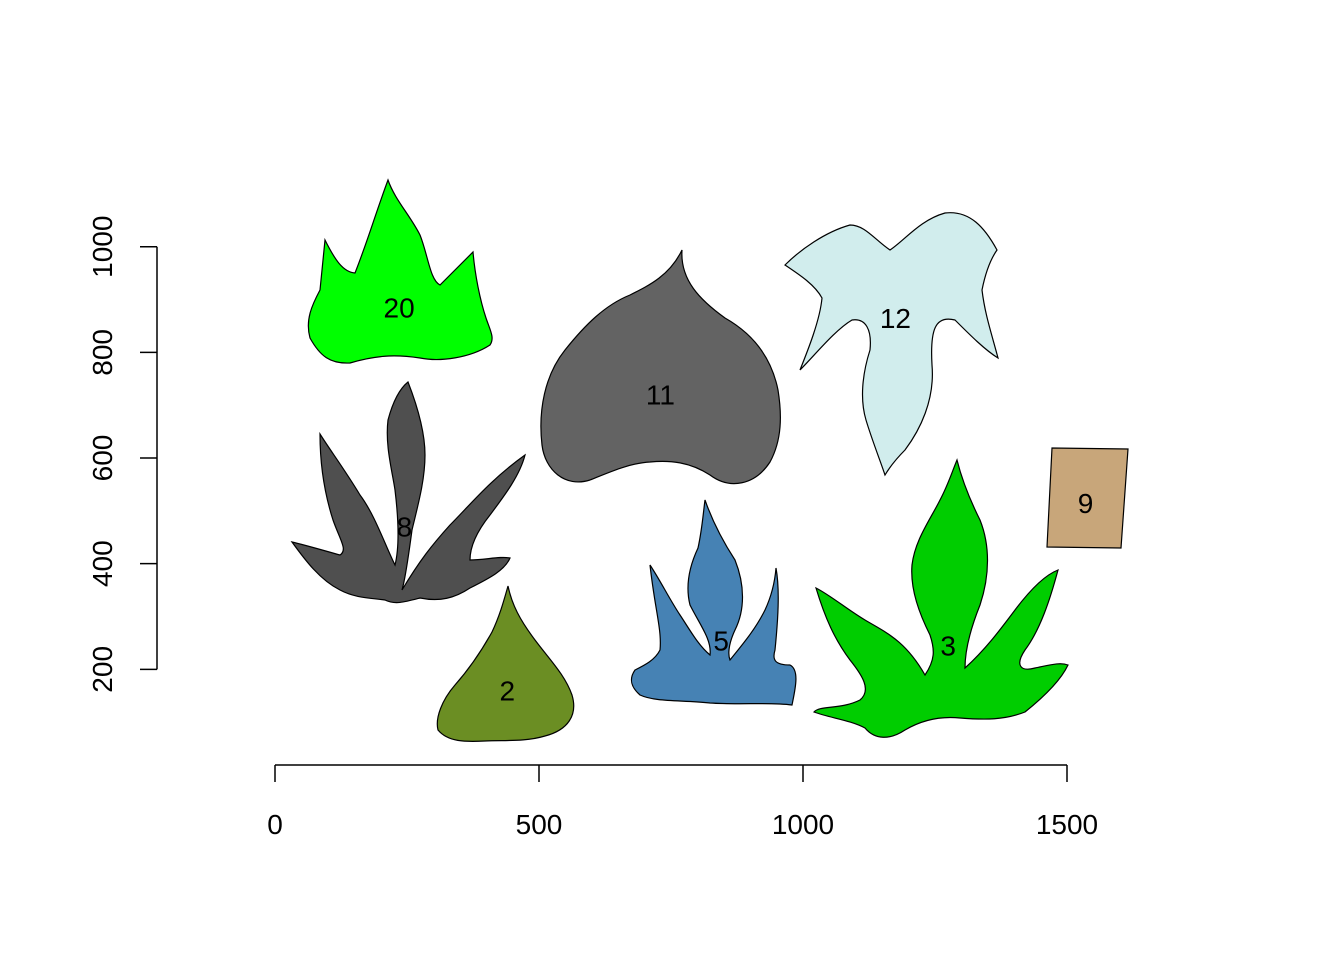 This screenshot has width=1344, height=960. What do you see at coordinates (102, 352) in the screenshot?
I see `y-tick-label: 800` at bounding box center [102, 352].